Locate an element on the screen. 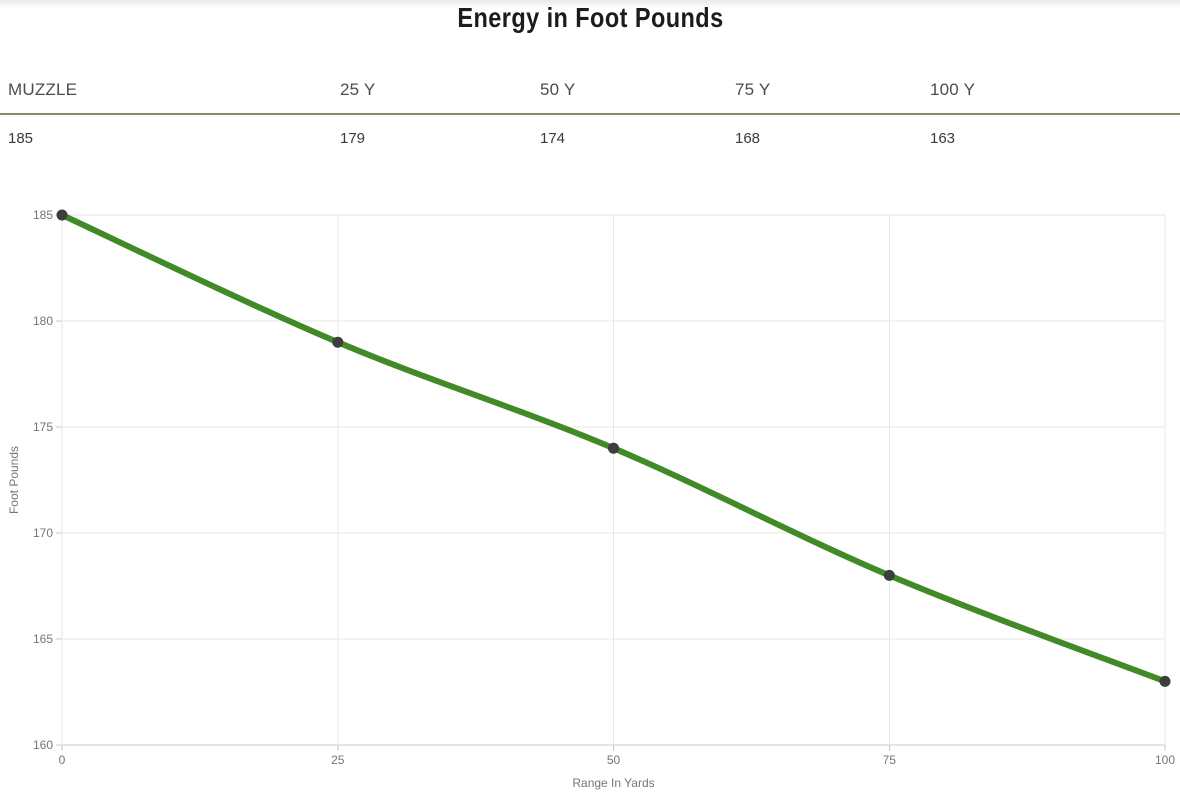 Image resolution: width=1180 pixels, height=795 pixels. table-value-row: 185 179 174 168 163 is located at coordinates (590, 131).